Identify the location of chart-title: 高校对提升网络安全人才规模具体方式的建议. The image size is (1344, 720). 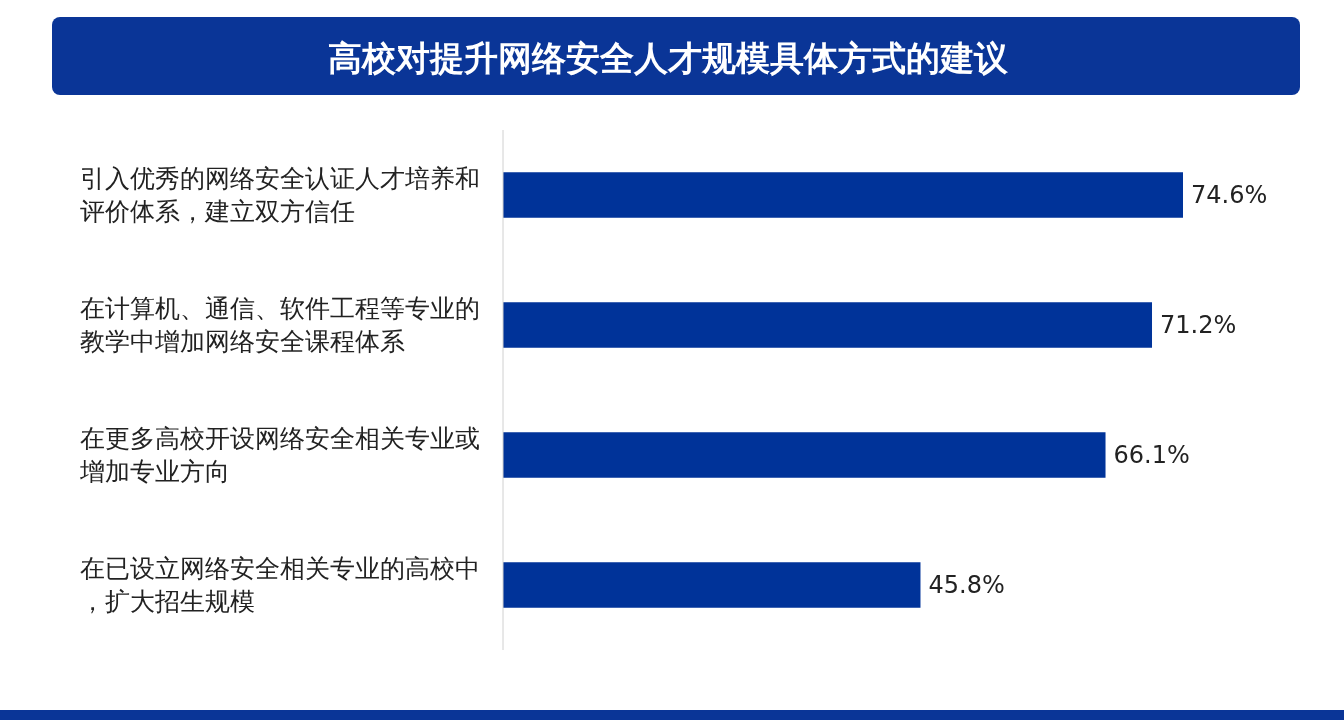
(668, 58).